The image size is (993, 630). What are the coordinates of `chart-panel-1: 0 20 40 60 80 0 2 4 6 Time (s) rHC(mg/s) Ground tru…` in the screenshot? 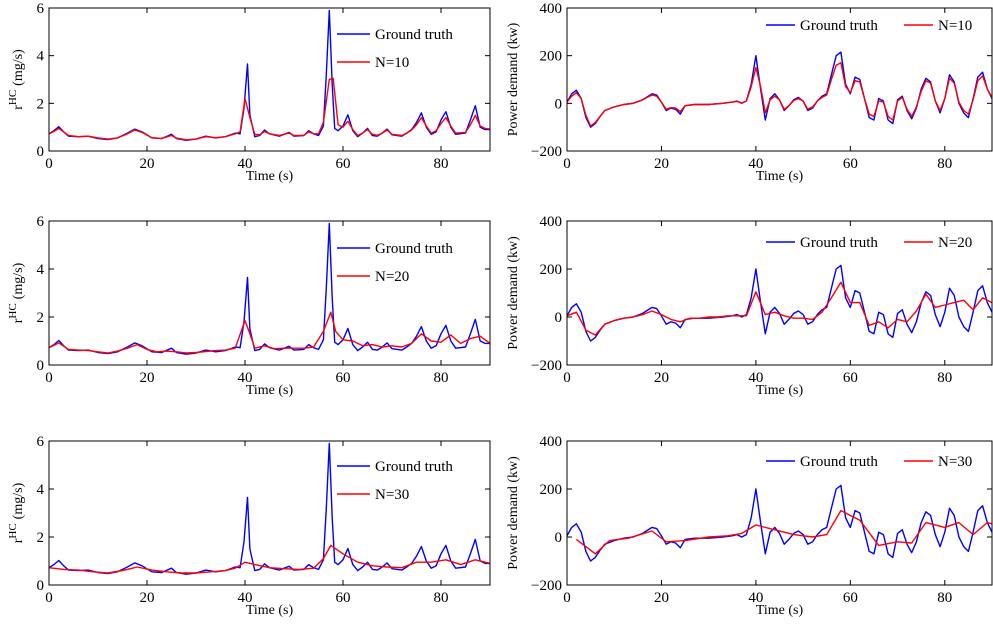 It's located at (249, 92).